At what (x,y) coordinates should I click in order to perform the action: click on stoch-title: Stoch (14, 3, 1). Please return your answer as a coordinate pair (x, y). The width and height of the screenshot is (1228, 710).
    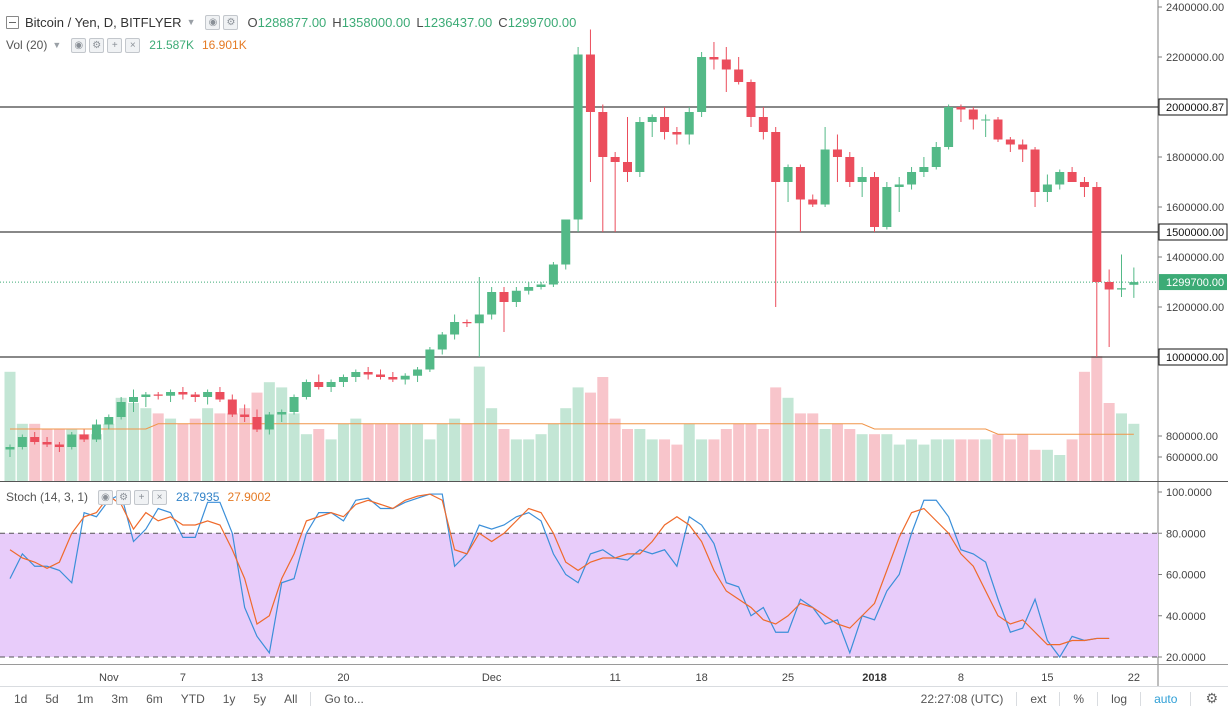
    Looking at the image, I should click on (47, 497).